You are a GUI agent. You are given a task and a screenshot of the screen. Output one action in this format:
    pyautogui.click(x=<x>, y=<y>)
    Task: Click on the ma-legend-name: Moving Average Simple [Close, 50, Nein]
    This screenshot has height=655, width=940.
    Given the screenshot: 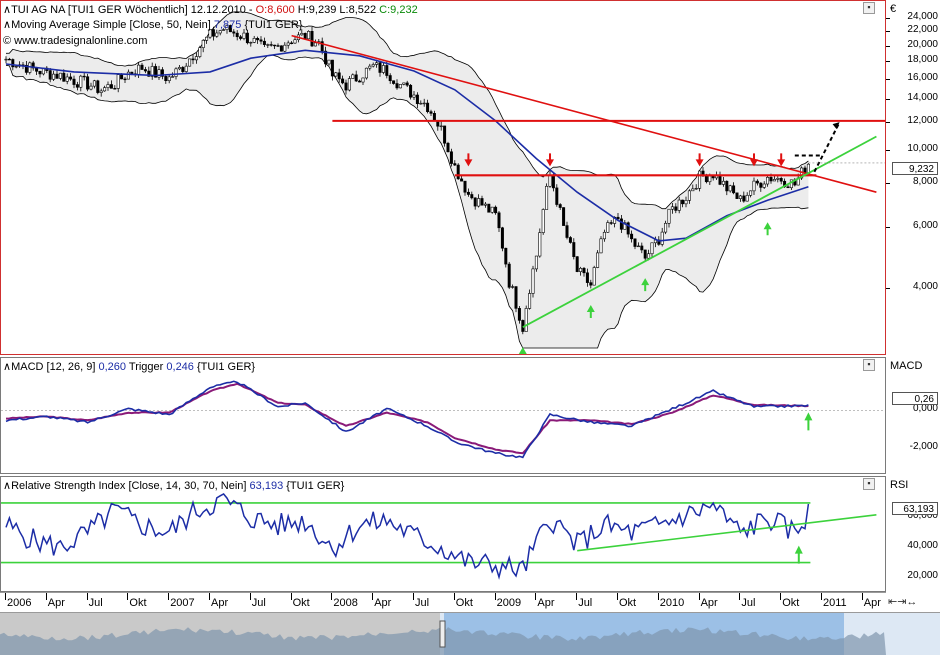 What is the action you would take?
    pyautogui.click(x=112, y=25)
    